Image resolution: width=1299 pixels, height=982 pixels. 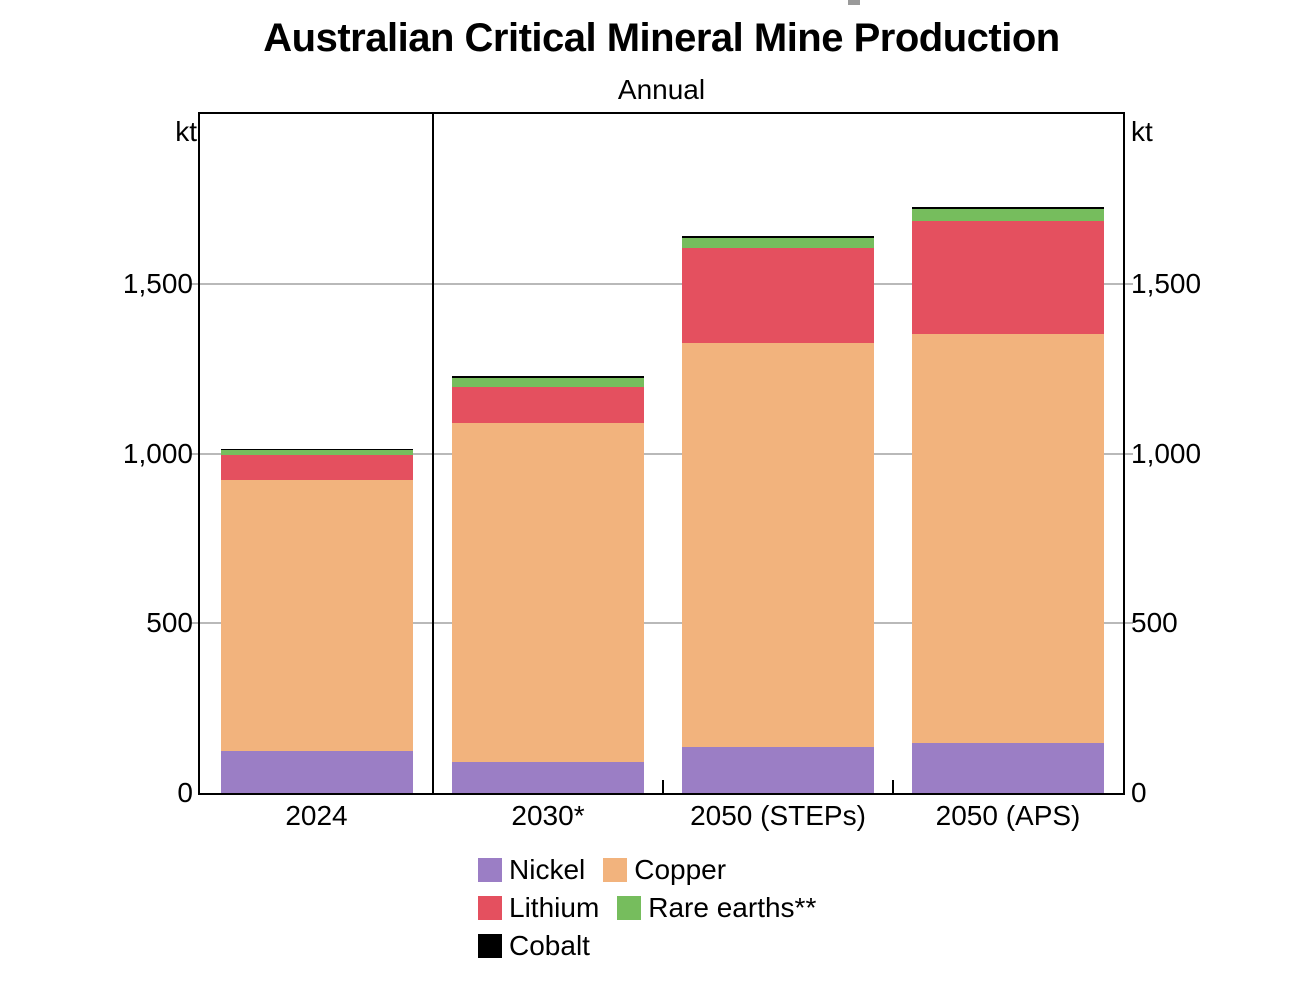 I want to click on panel-divider, so click(x=433, y=453).